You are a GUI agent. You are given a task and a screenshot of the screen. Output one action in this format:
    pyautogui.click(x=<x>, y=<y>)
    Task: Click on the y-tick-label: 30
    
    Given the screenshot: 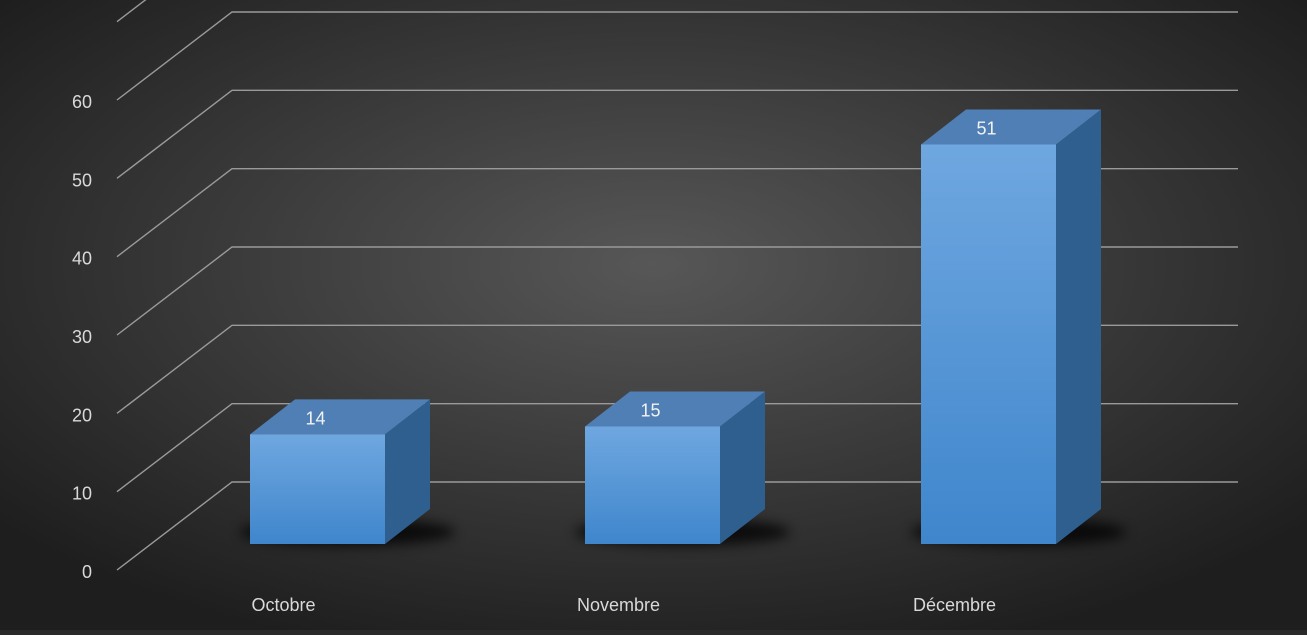 What is the action you would take?
    pyautogui.click(x=82, y=337)
    